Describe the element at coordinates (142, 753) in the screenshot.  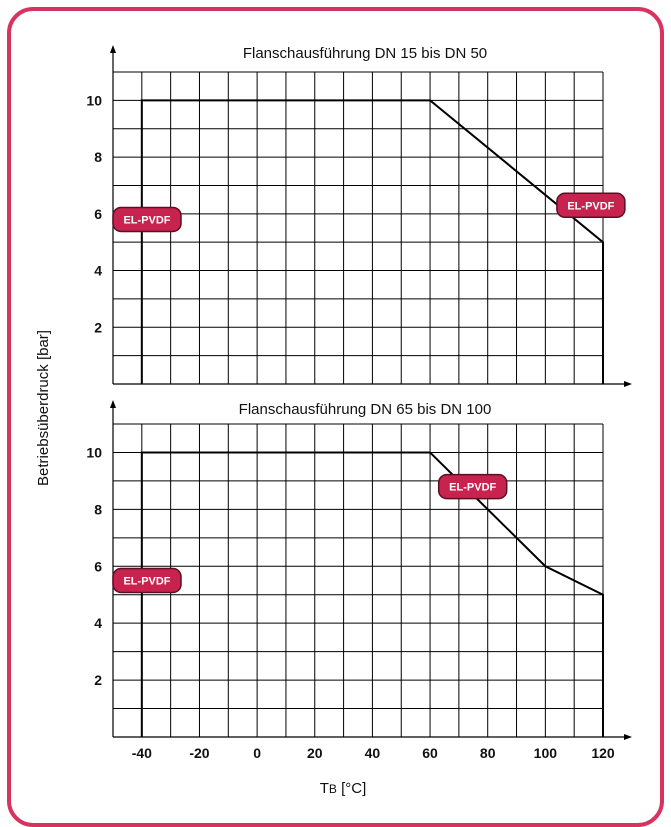
I see `x-tick-label: -40` at that location.